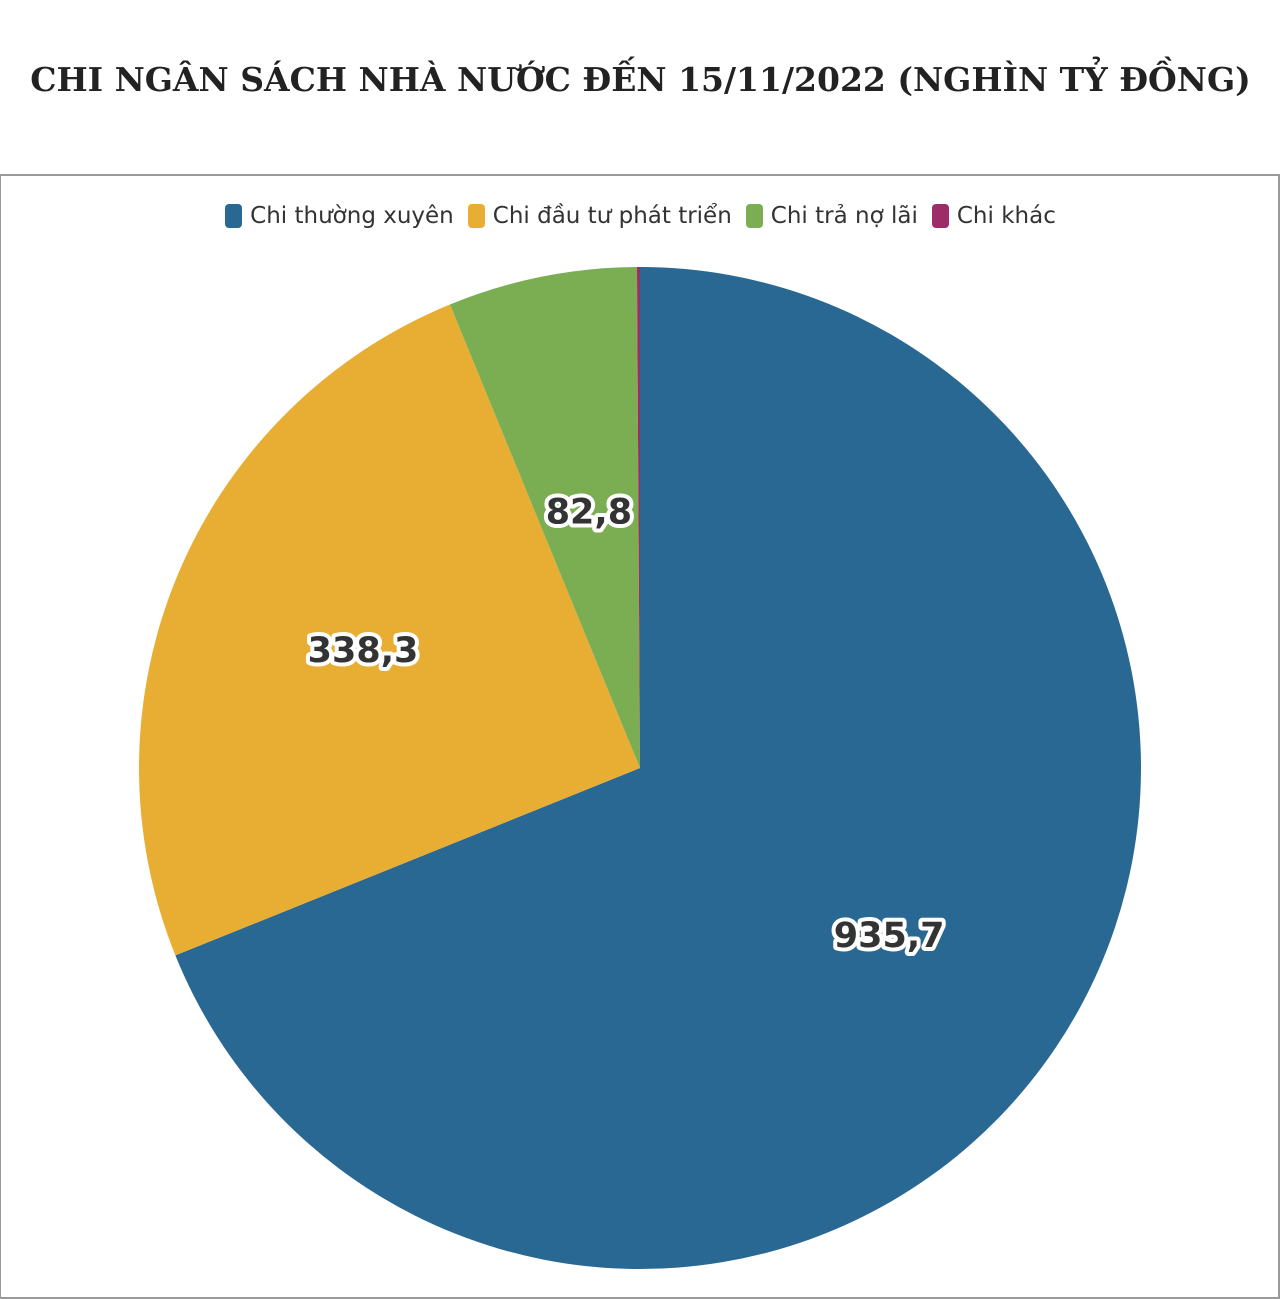  Describe the element at coordinates (352, 216) in the screenshot. I see `legend-label: Chi thường xuyên` at that location.